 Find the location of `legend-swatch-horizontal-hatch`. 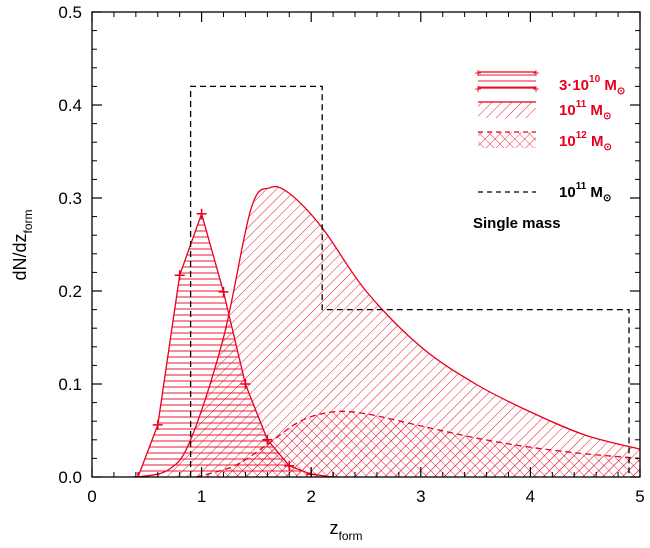

legend-swatch-horizontal-hatch is located at coordinates (507, 80).